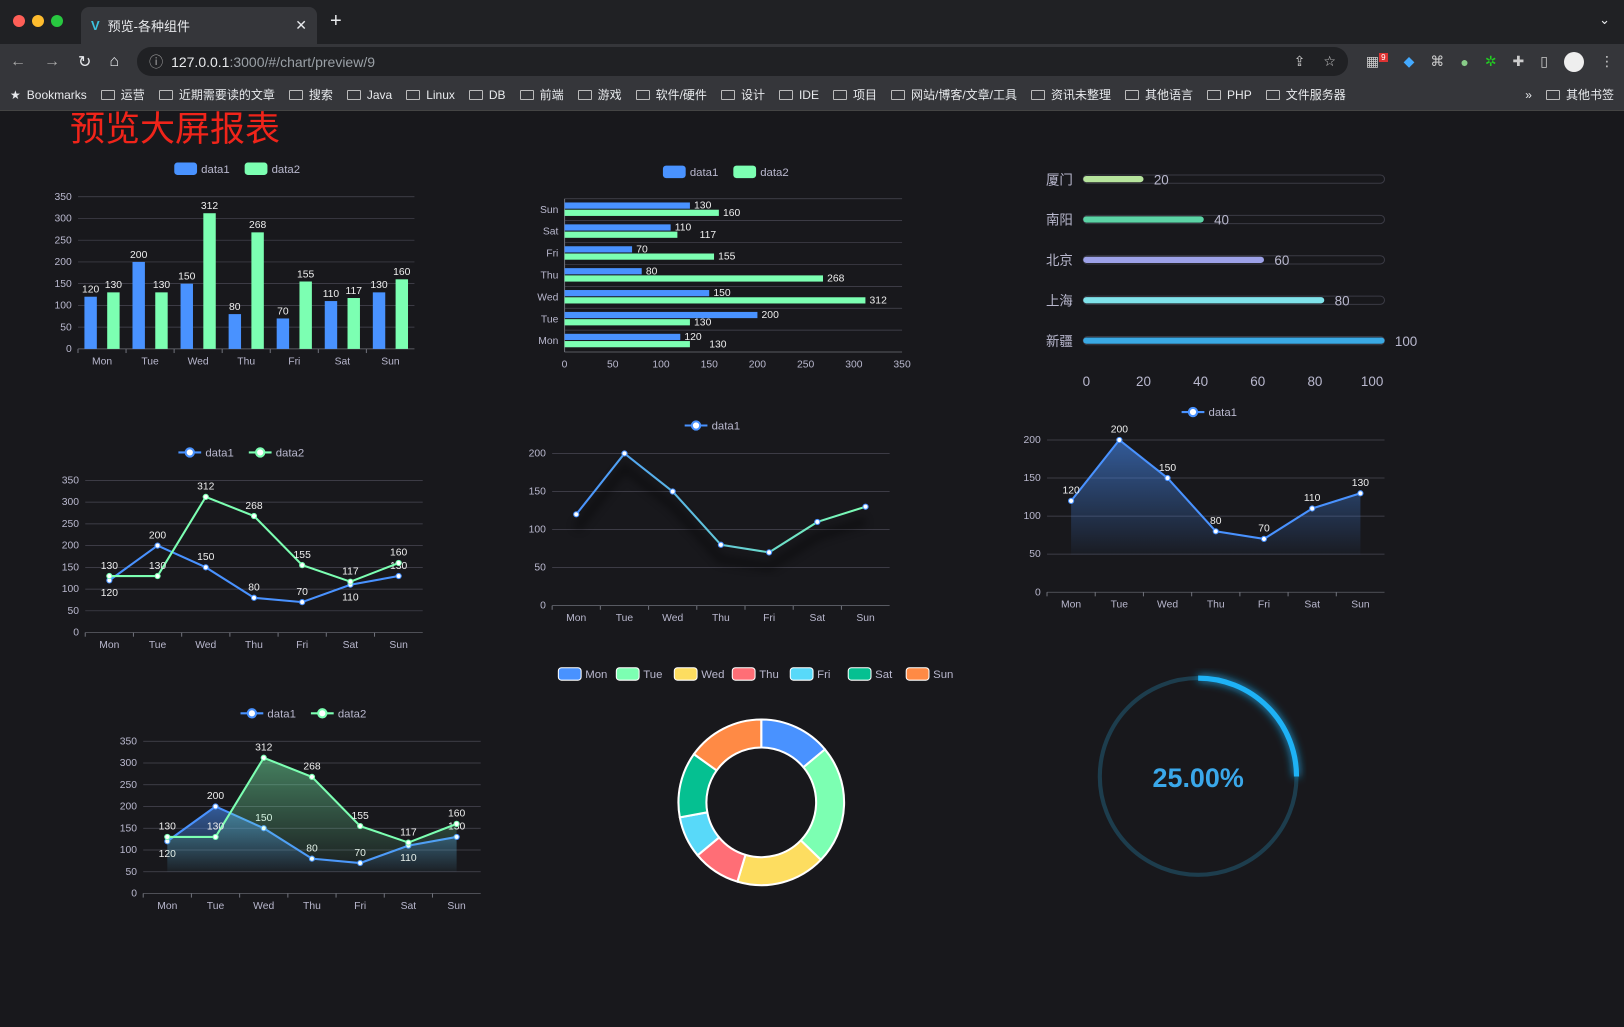 This screenshot has width=1624, height=1027. I want to click on y-tick-label: 150, so click(64, 284).